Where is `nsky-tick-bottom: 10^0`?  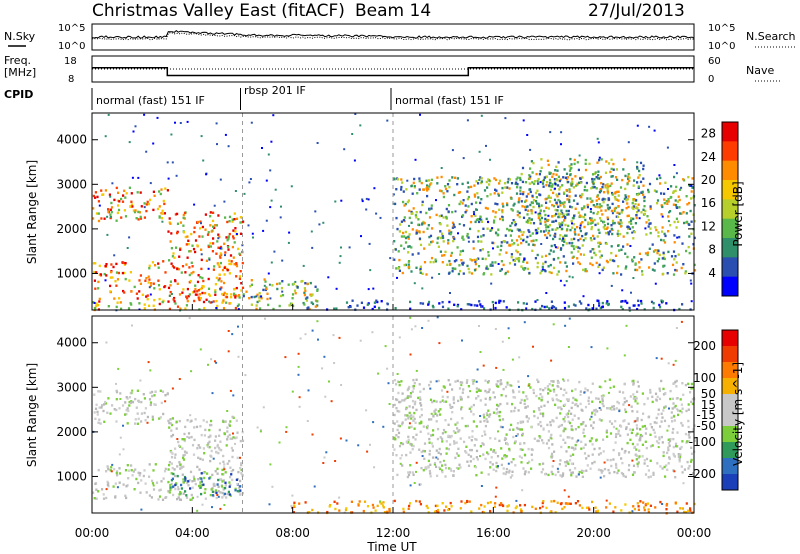
nsky-tick-bottom: 10^0 is located at coordinates (71, 46).